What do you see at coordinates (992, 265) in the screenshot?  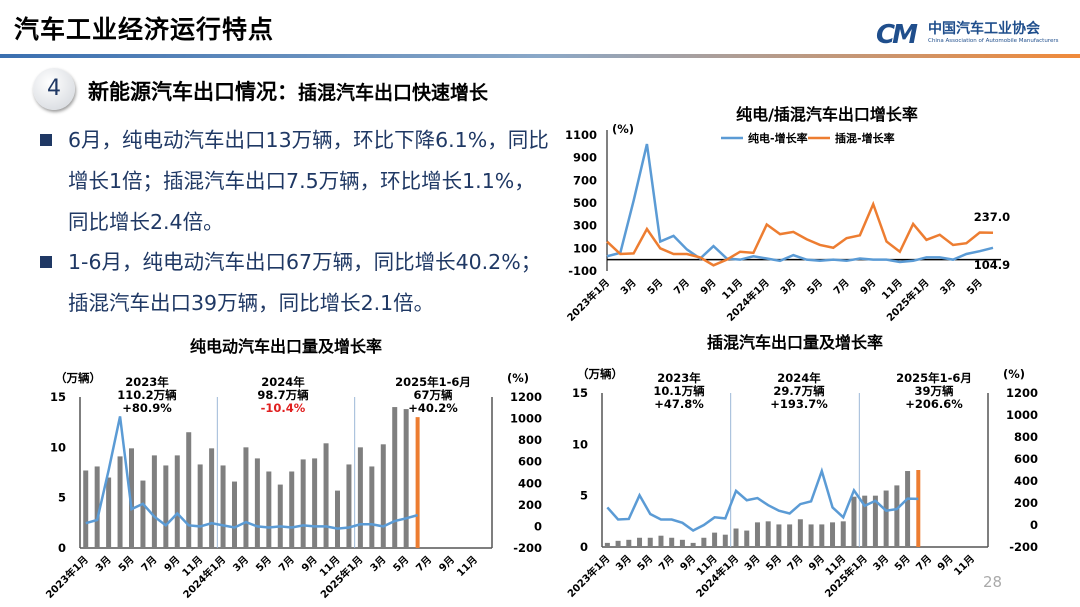 I see `end-label-bev: 104.9` at bounding box center [992, 265].